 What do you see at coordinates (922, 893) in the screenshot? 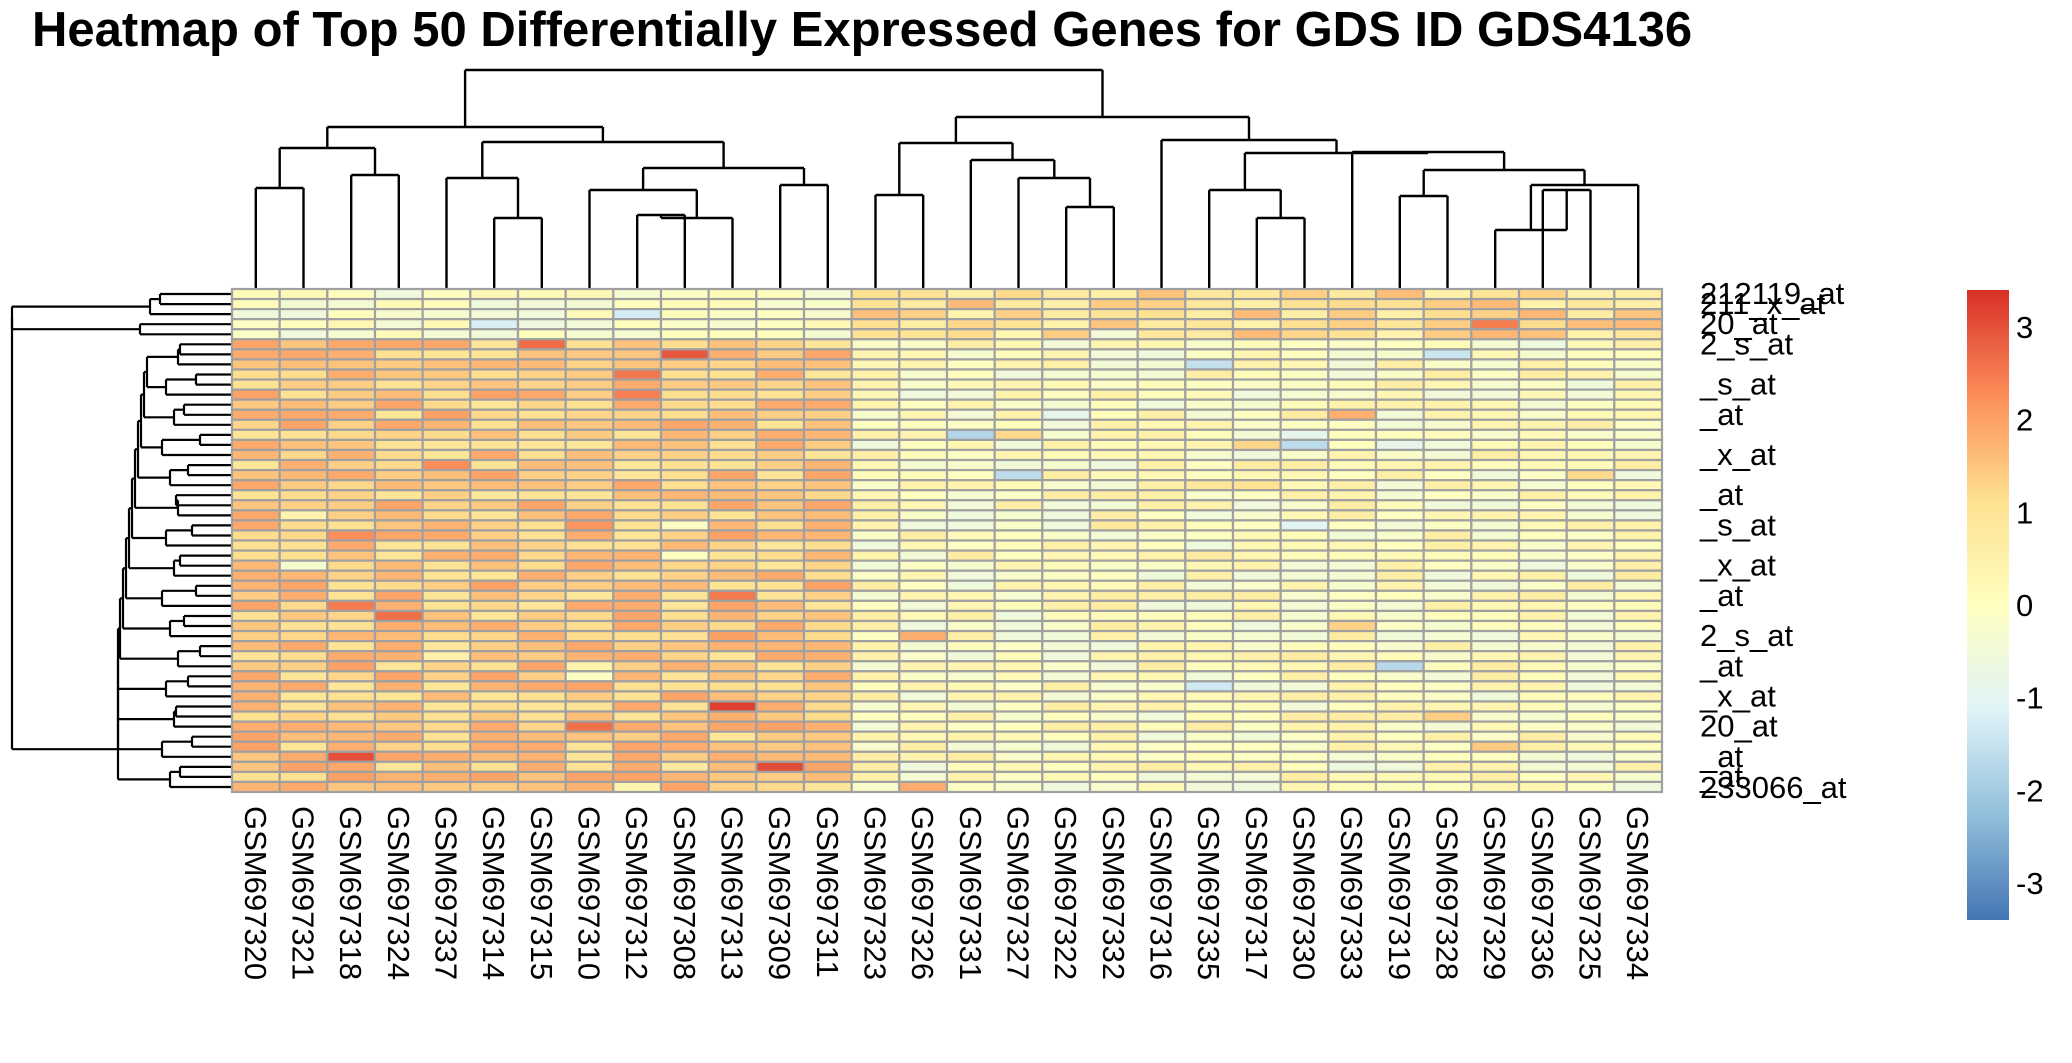
I see `column-label: GSM697326` at bounding box center [922, 893].